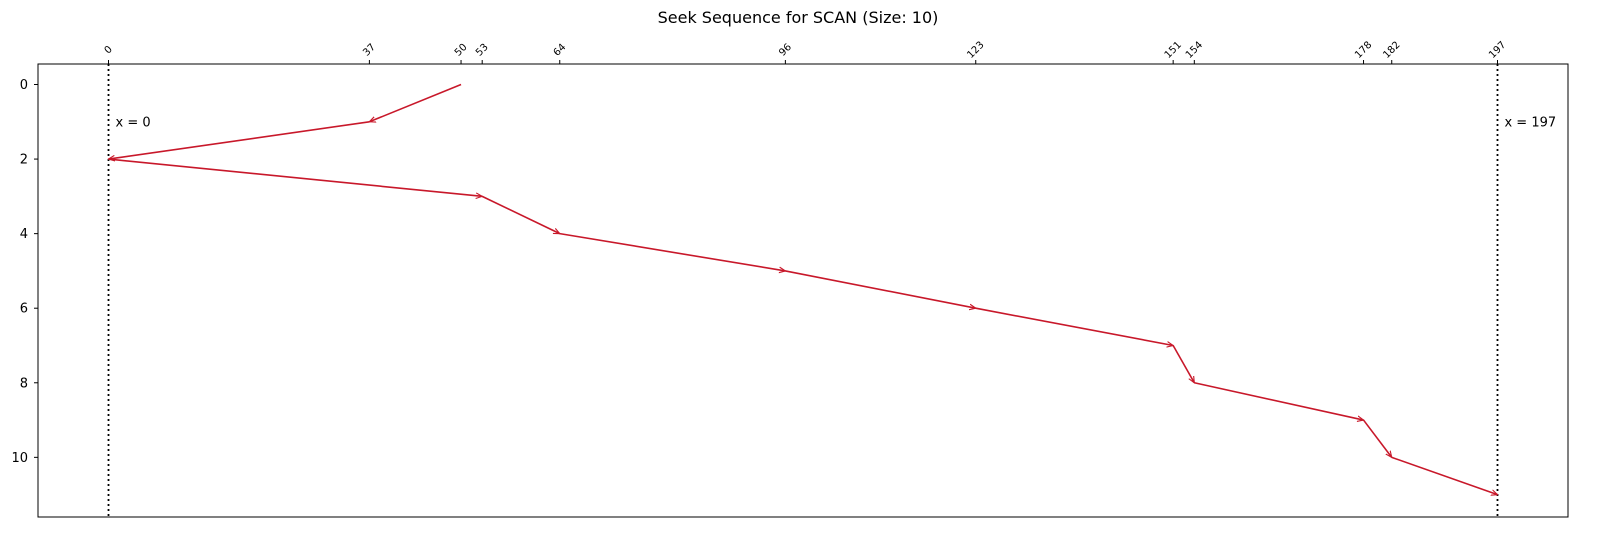  Describe the element at coordinates (1173, 50) in the screenshot. I see `x-tick-label: 151` at that location.